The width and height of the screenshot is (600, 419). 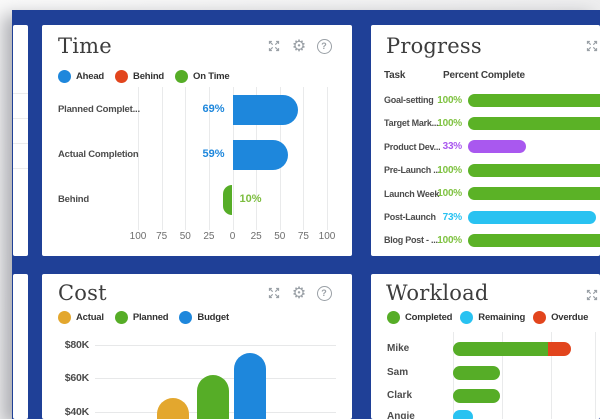 What do you see at coordinates (398, 348) in the screenshot?
I see `person-label: Mike` at bounding box center [398, 348].